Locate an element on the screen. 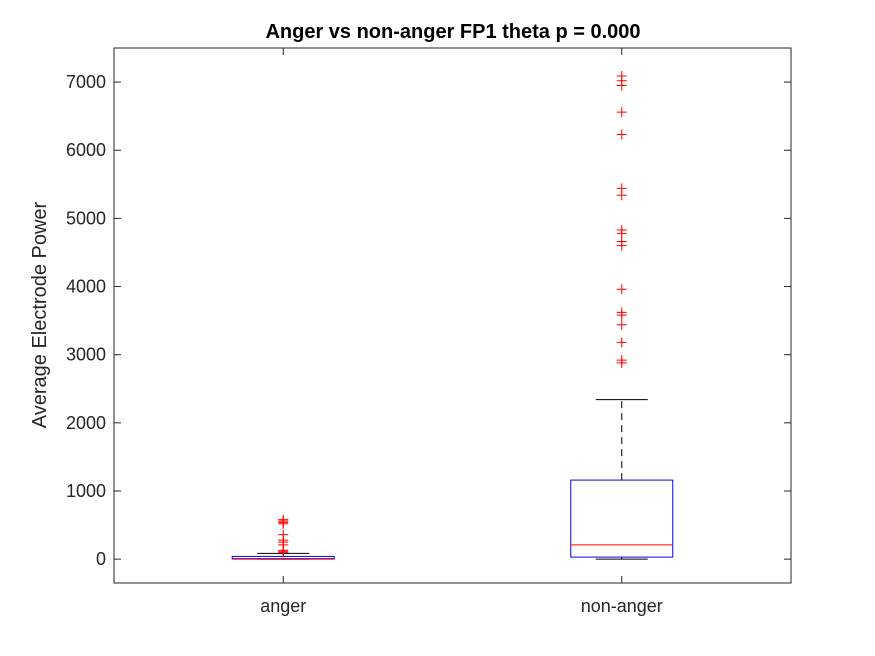 The image size is (875, 656). y-axis-label: Average Electrode Power is located at coordinates (40, 314).